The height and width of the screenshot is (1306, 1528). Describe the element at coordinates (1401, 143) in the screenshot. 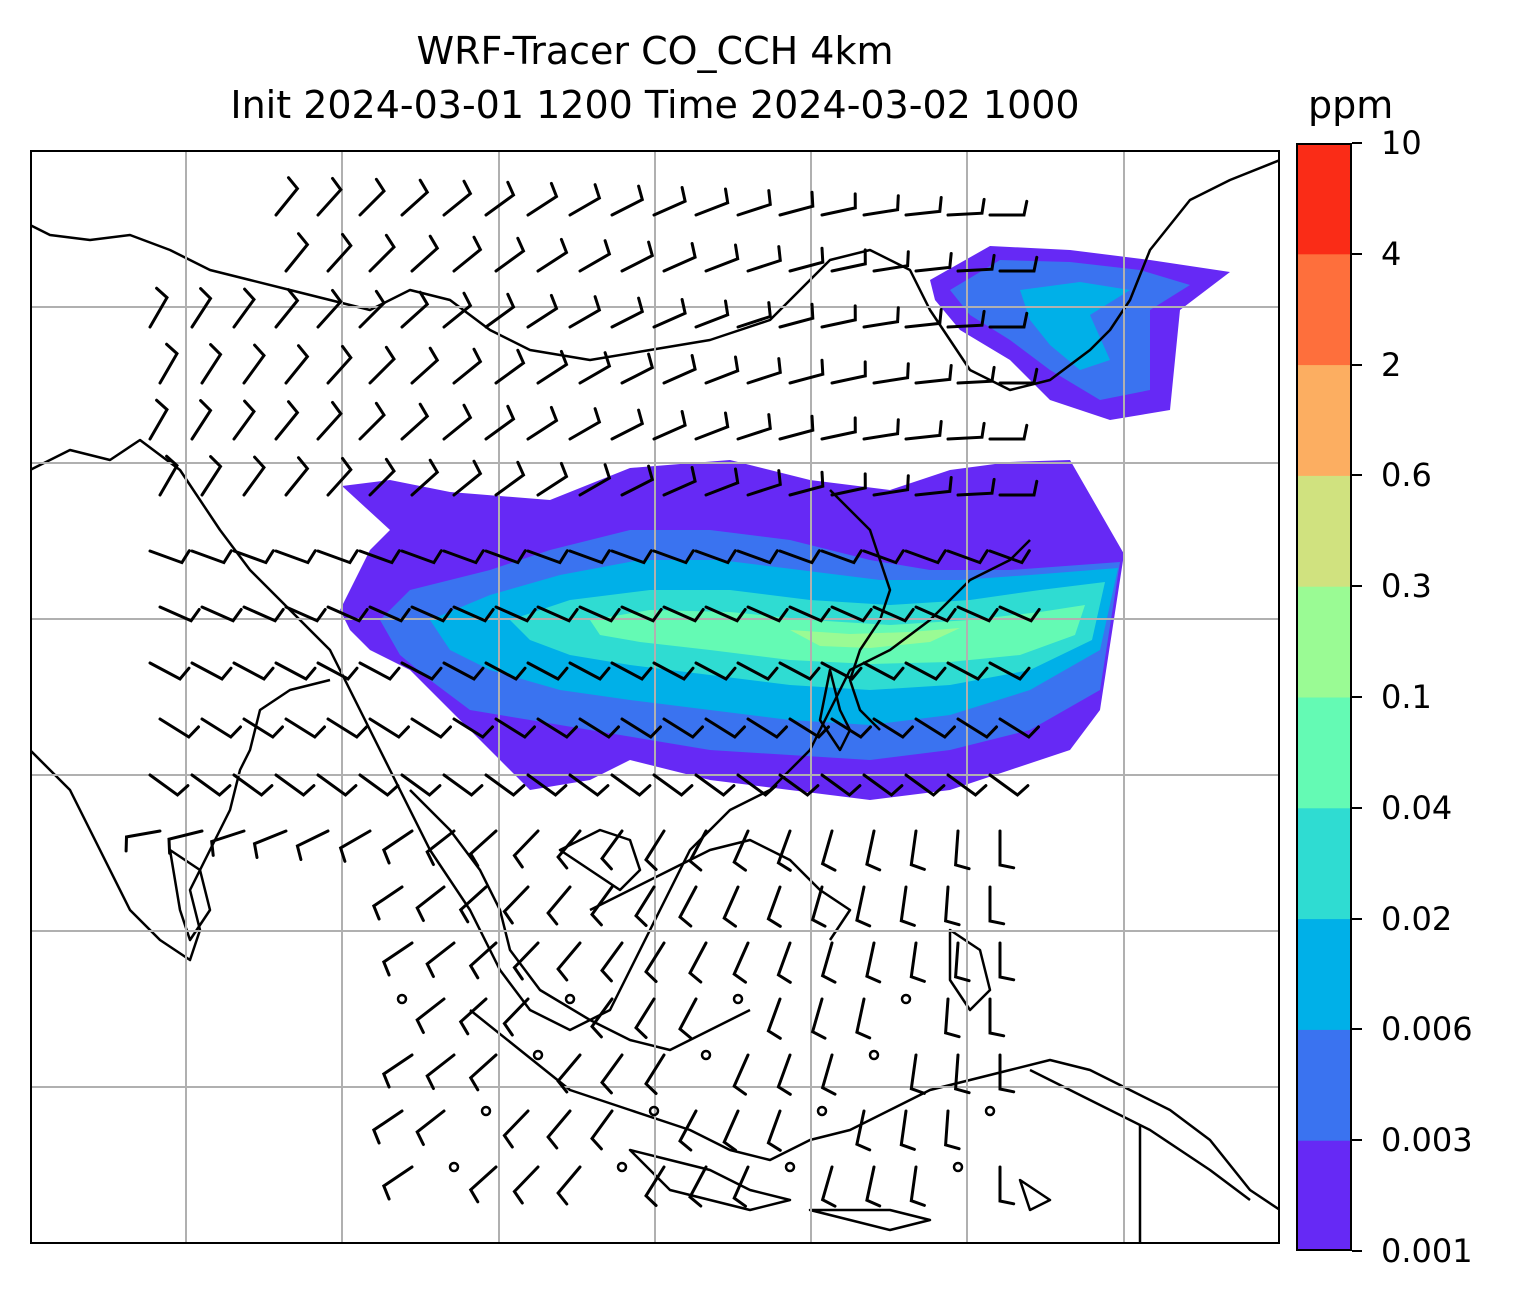

I see `colorbar-tick-label: 10` at that location.